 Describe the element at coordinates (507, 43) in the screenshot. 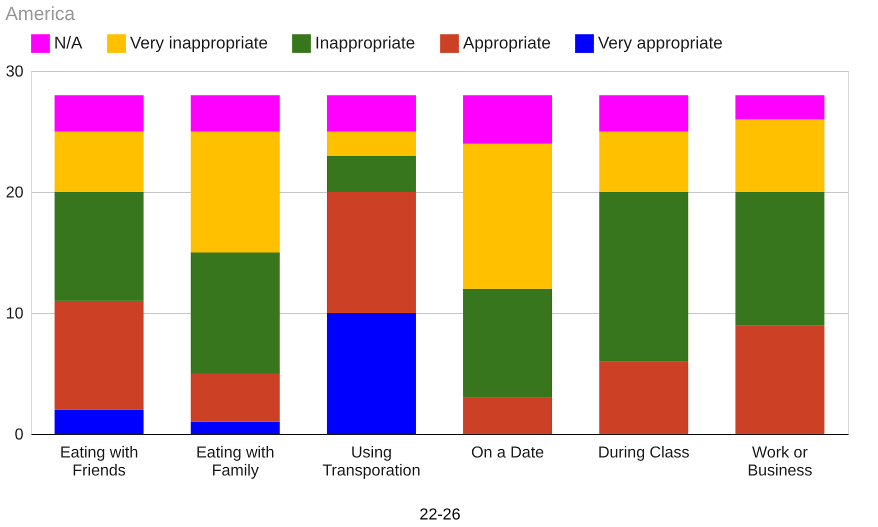

I see `legend-label: Appropriate` at that location.